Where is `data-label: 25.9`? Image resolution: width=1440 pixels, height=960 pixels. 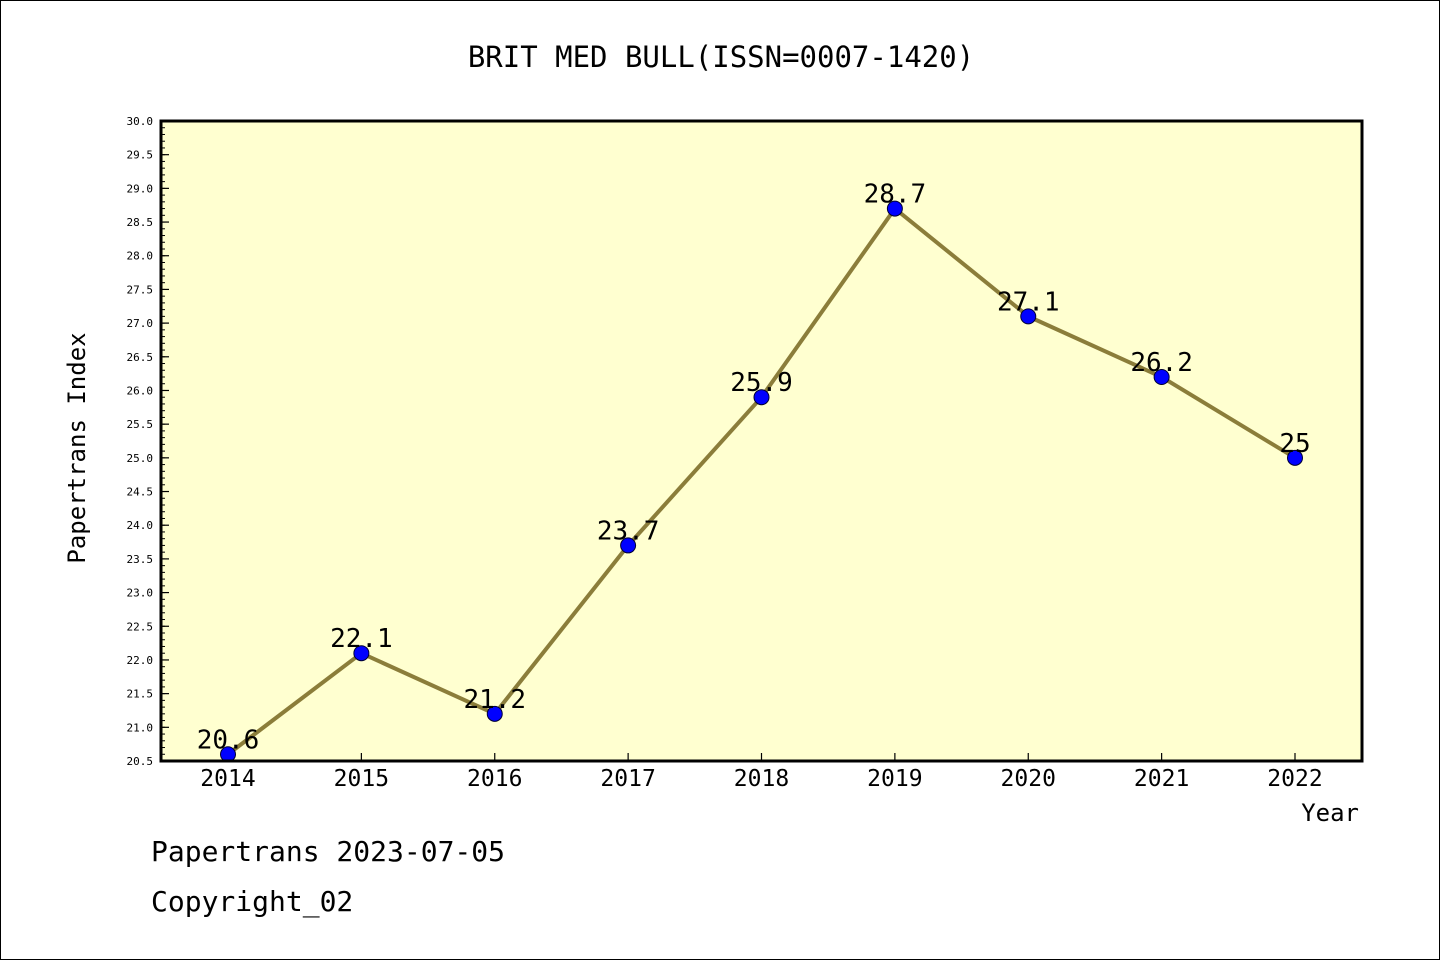 data-label: 25.9 is located at coordinates (761, 383).